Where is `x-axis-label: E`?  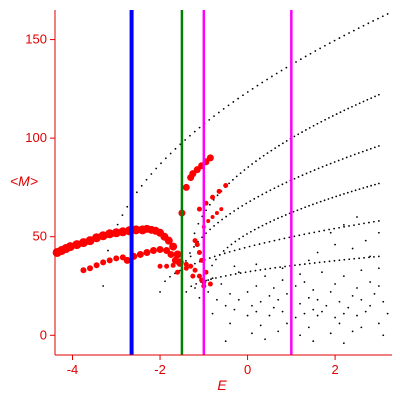
x-axis-label: E is located at coordinates (222, 385).